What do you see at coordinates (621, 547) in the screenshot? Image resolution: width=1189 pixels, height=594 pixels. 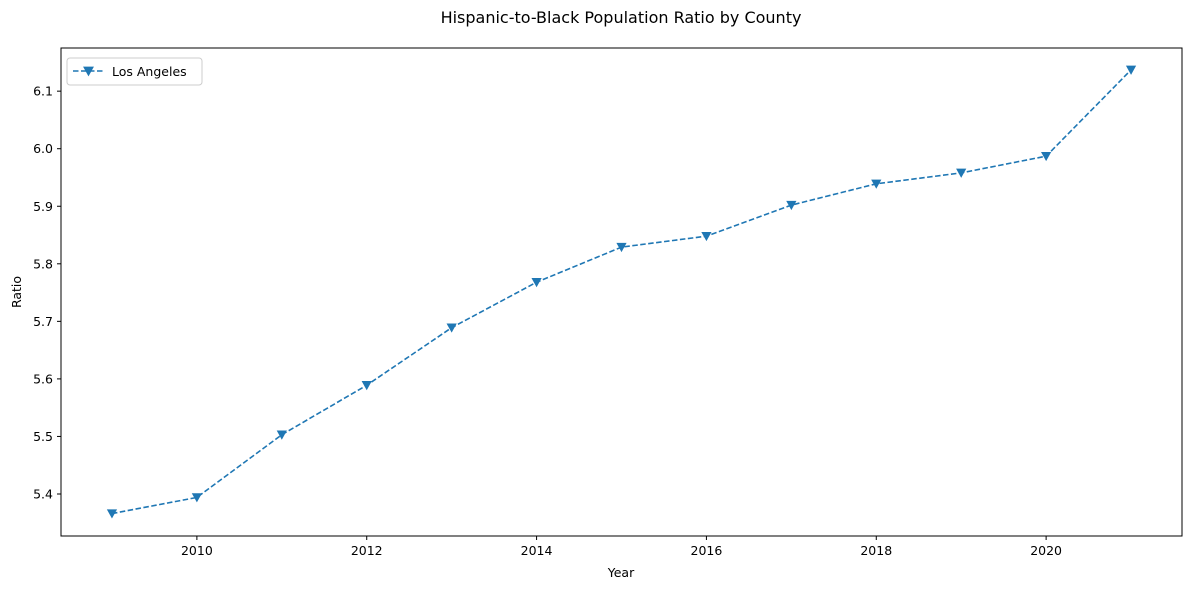 I see `x-axis: 2010 2012 2014 2016 2018 2020` at bounding box center [621, 547].